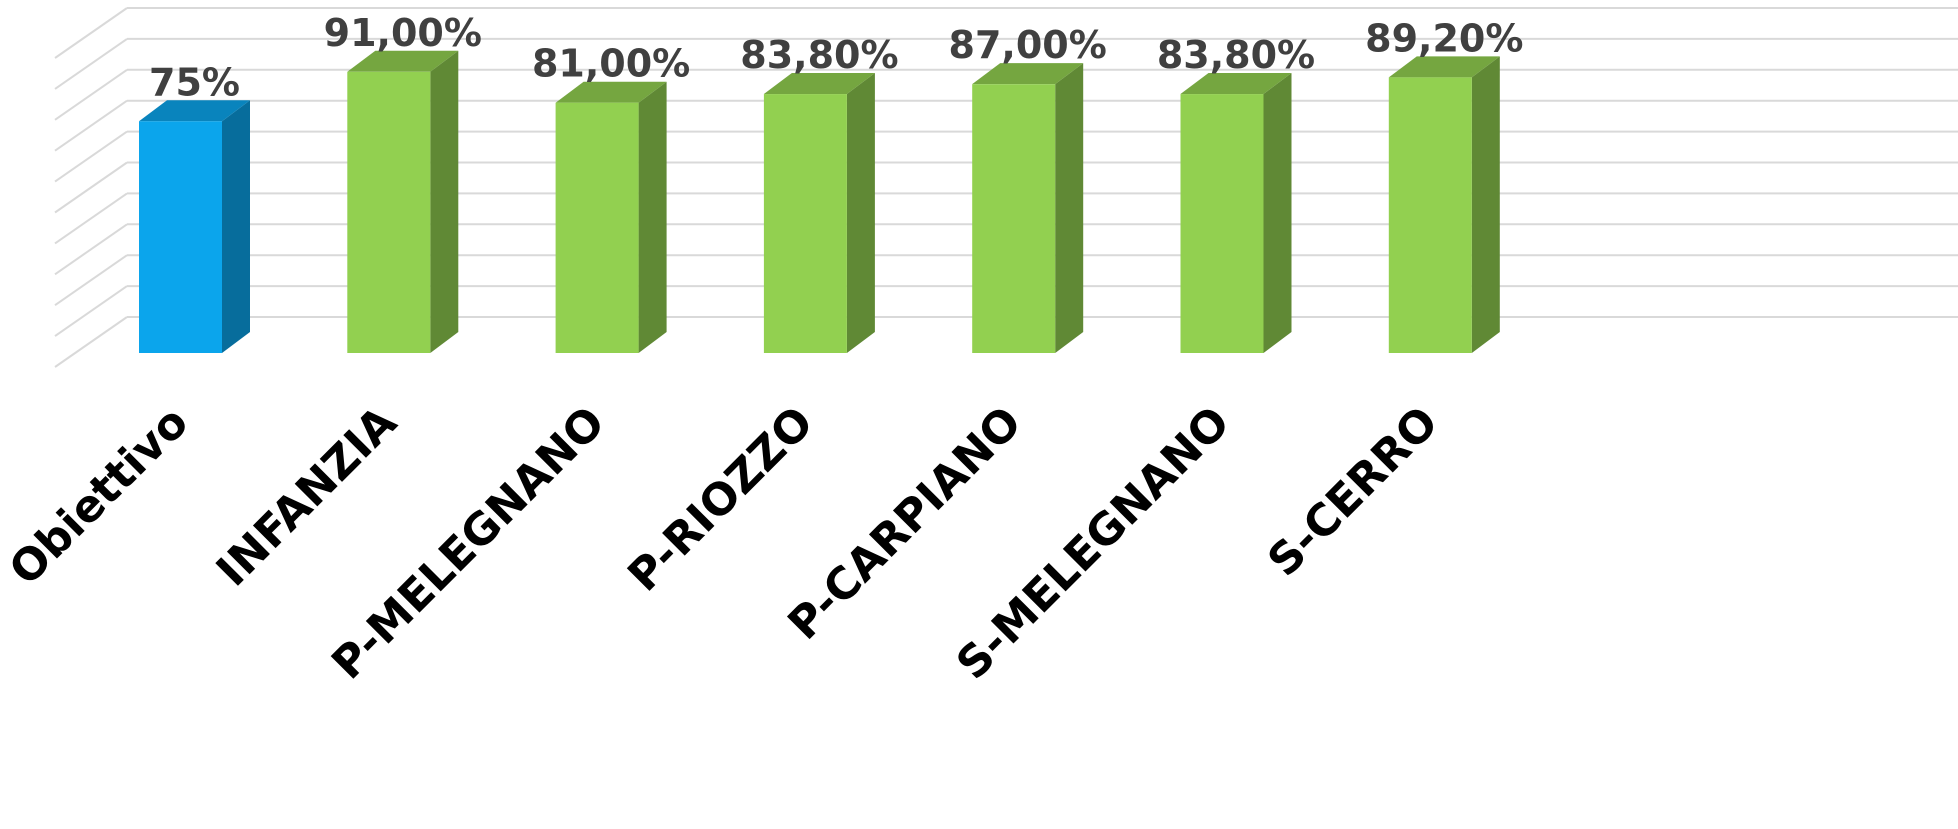 This screenshot has height=829, width=1958. Describe the element at coordinates (403, 33) in the screenshot. I see `data-label: 91,00%` at that location.